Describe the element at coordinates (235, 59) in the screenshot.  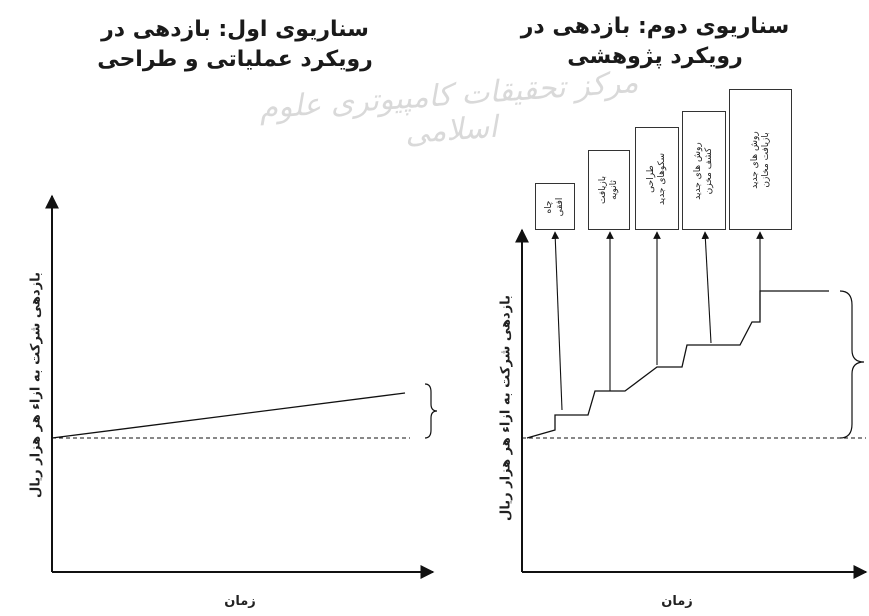
I see `scenario-1-title-line-2: رویکرد عملیاتی و طراحی` at that location.